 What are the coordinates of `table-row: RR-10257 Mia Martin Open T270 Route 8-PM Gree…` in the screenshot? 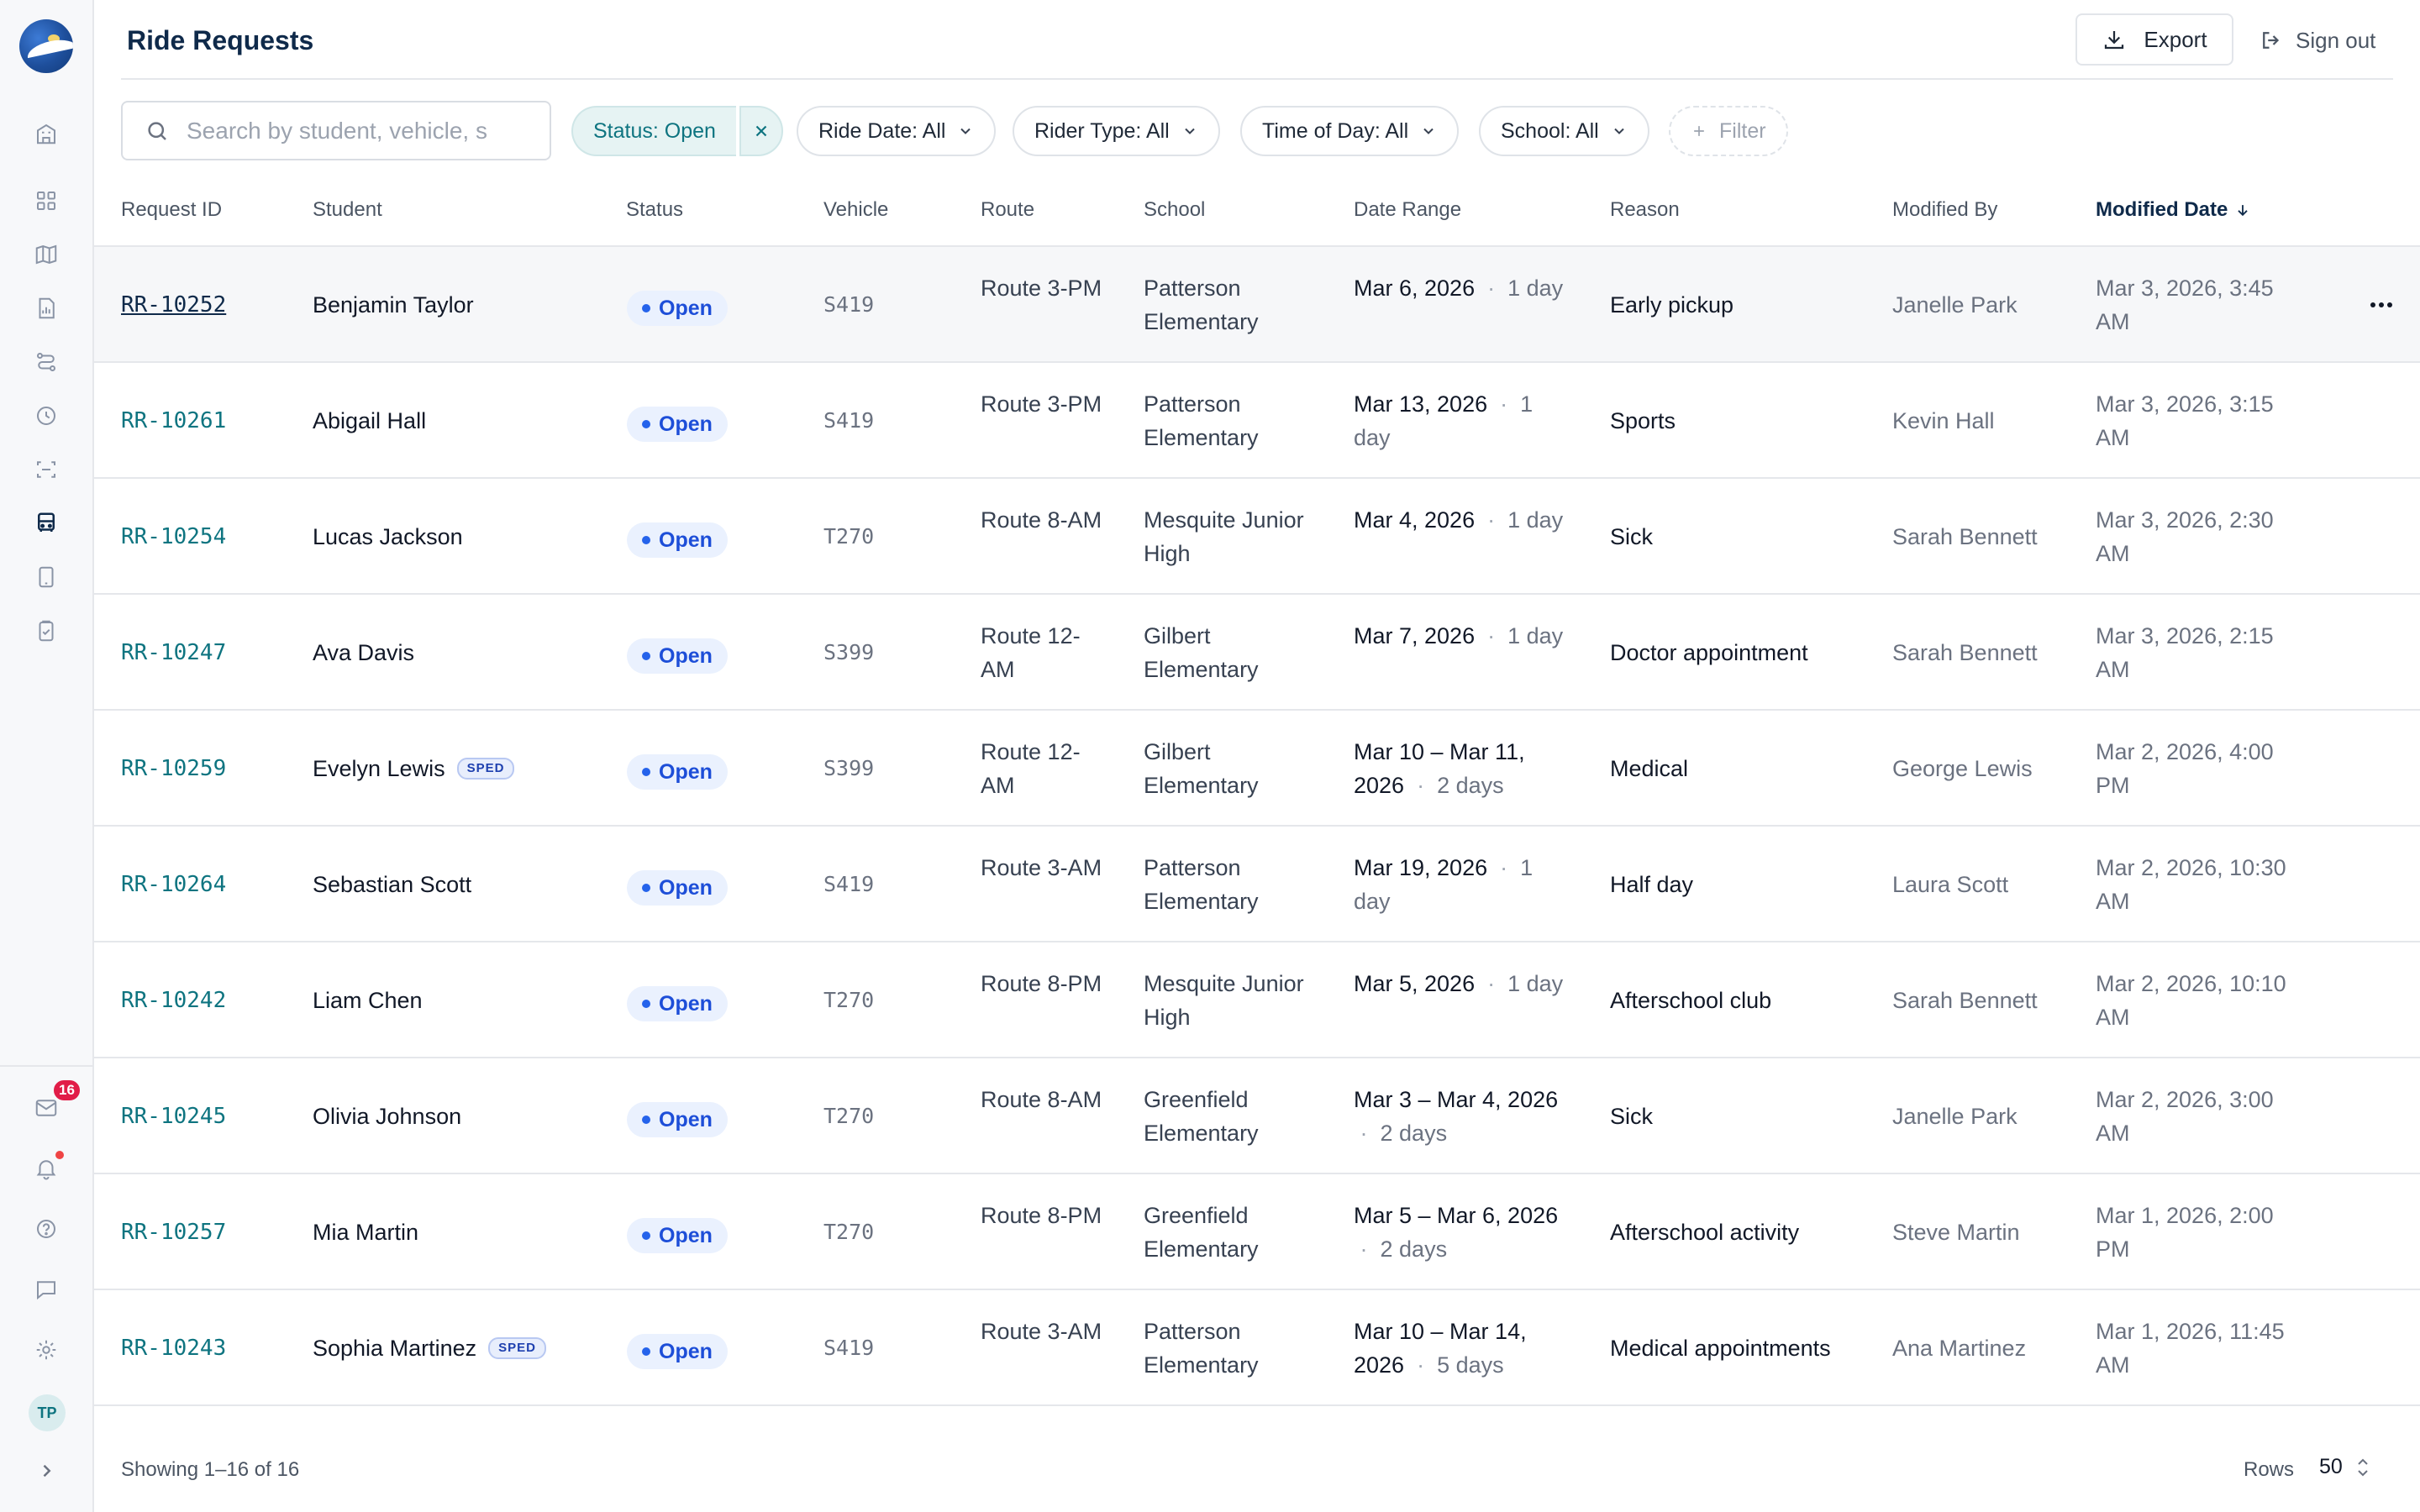 It's located at (1257, 1232).